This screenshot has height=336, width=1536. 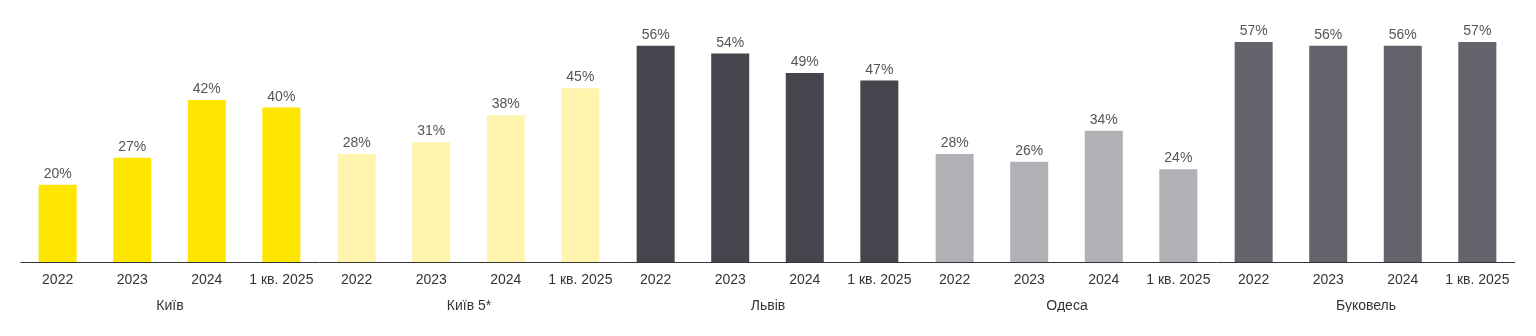 What do you see at coordinates (469, 304) in the screenshot?
I see `x-axis-title: Київ 5*` at bounding box center [469, 304].